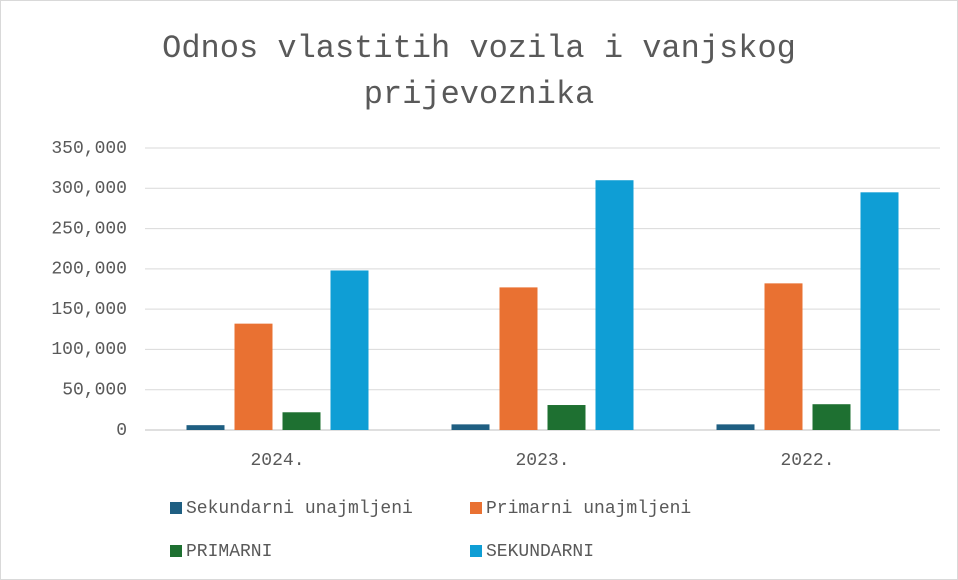 This screenshot has height=580, width=958. I want to click on y-tick-label: 300,000, so click(89, 189).